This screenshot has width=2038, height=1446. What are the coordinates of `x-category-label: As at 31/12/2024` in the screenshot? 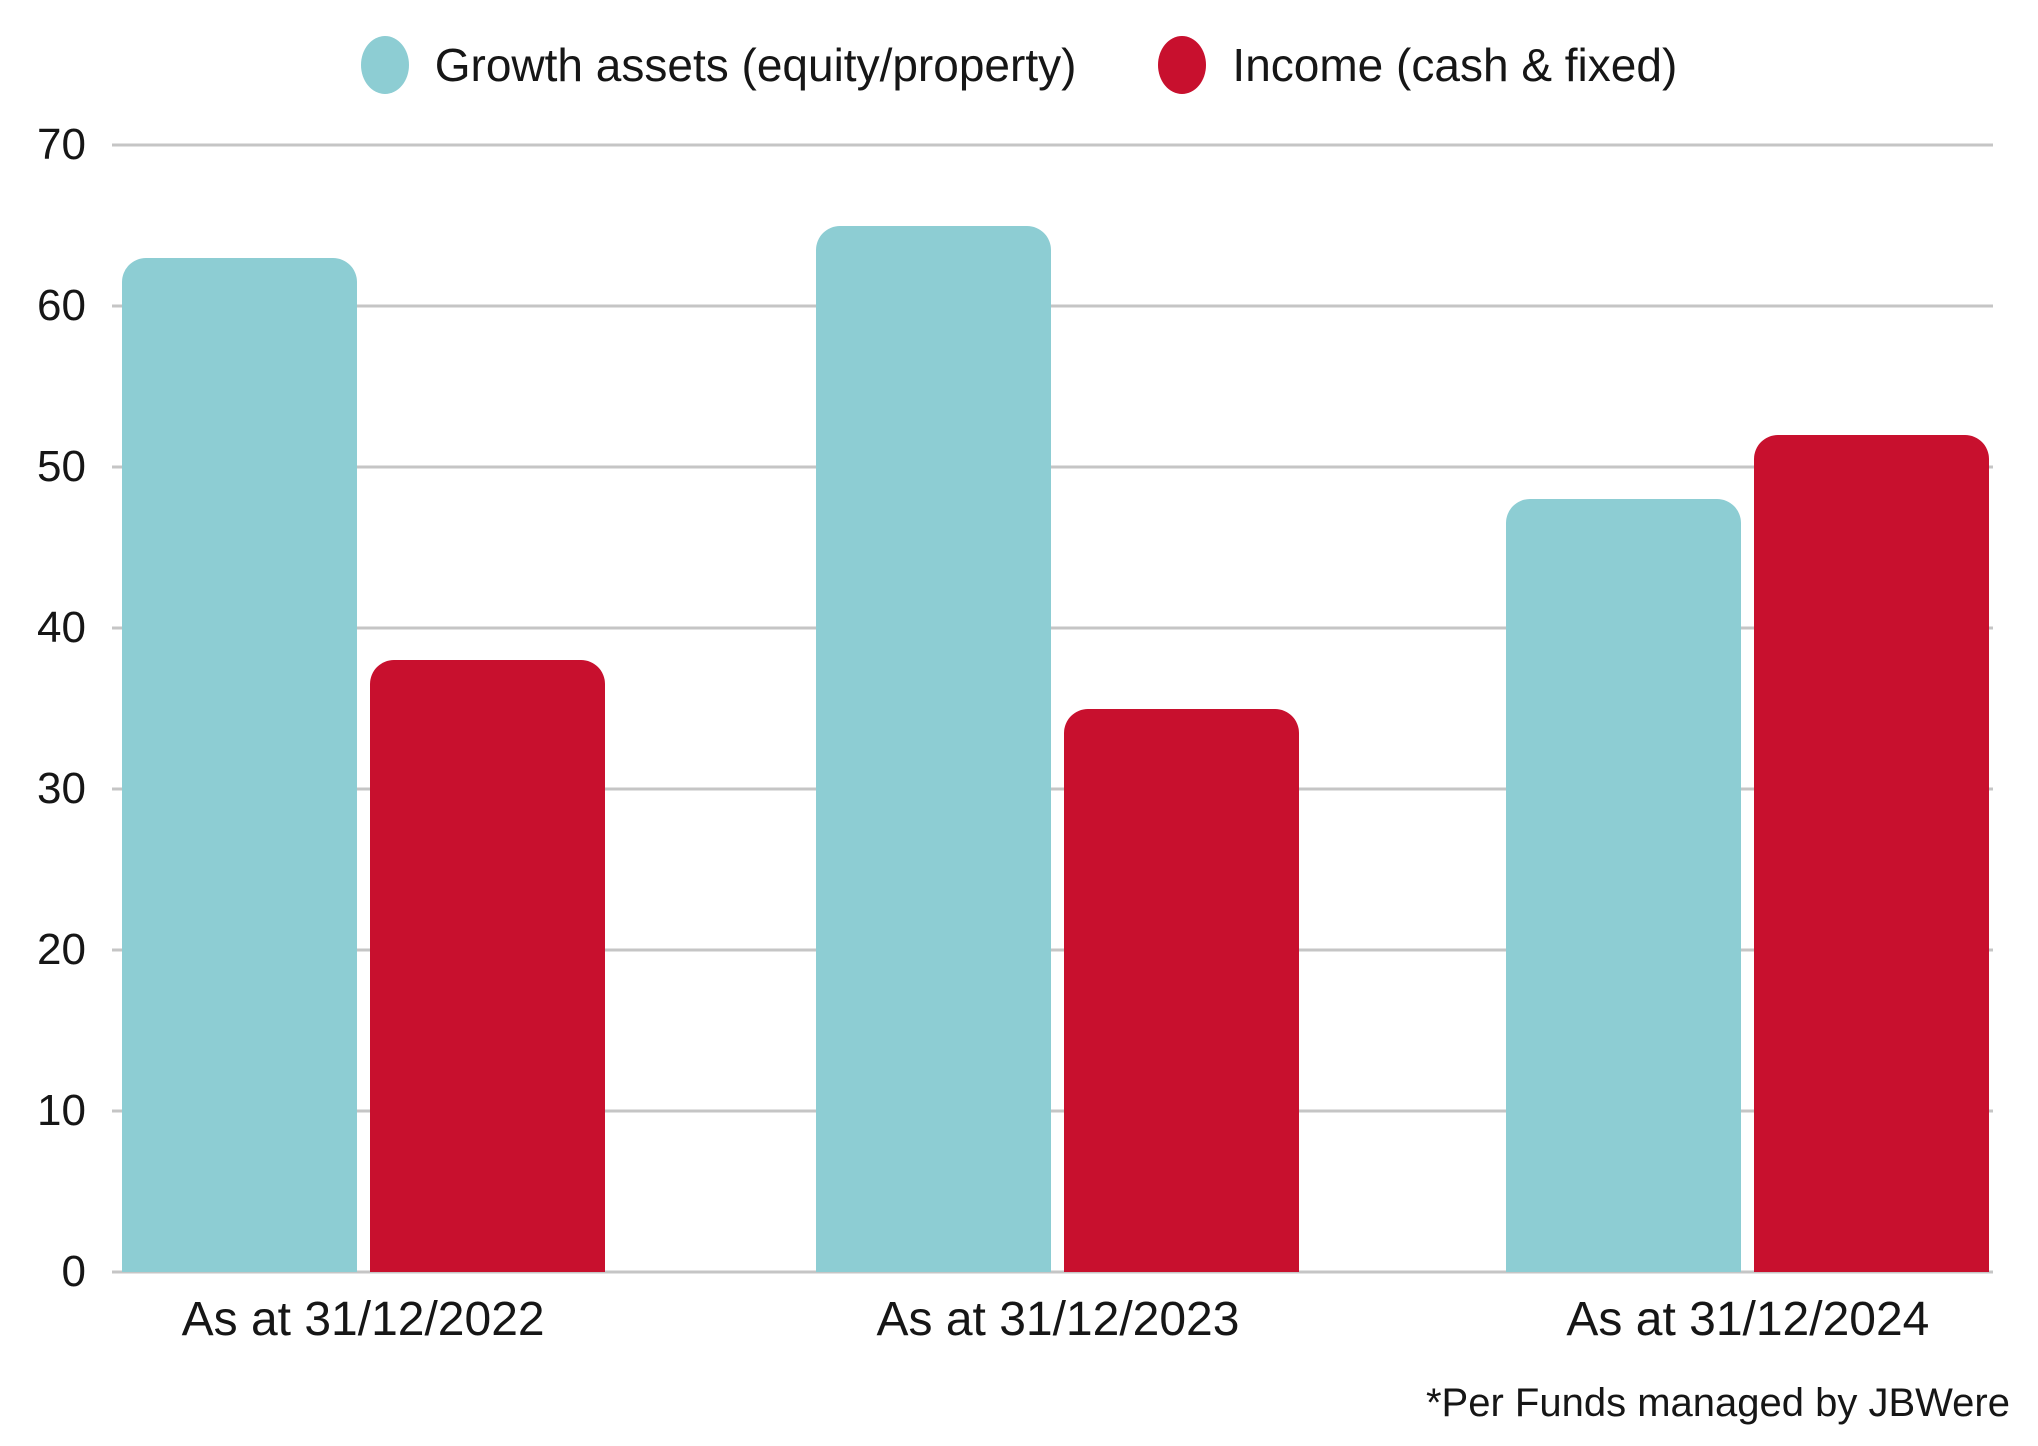 It's located at (1748, 1319).